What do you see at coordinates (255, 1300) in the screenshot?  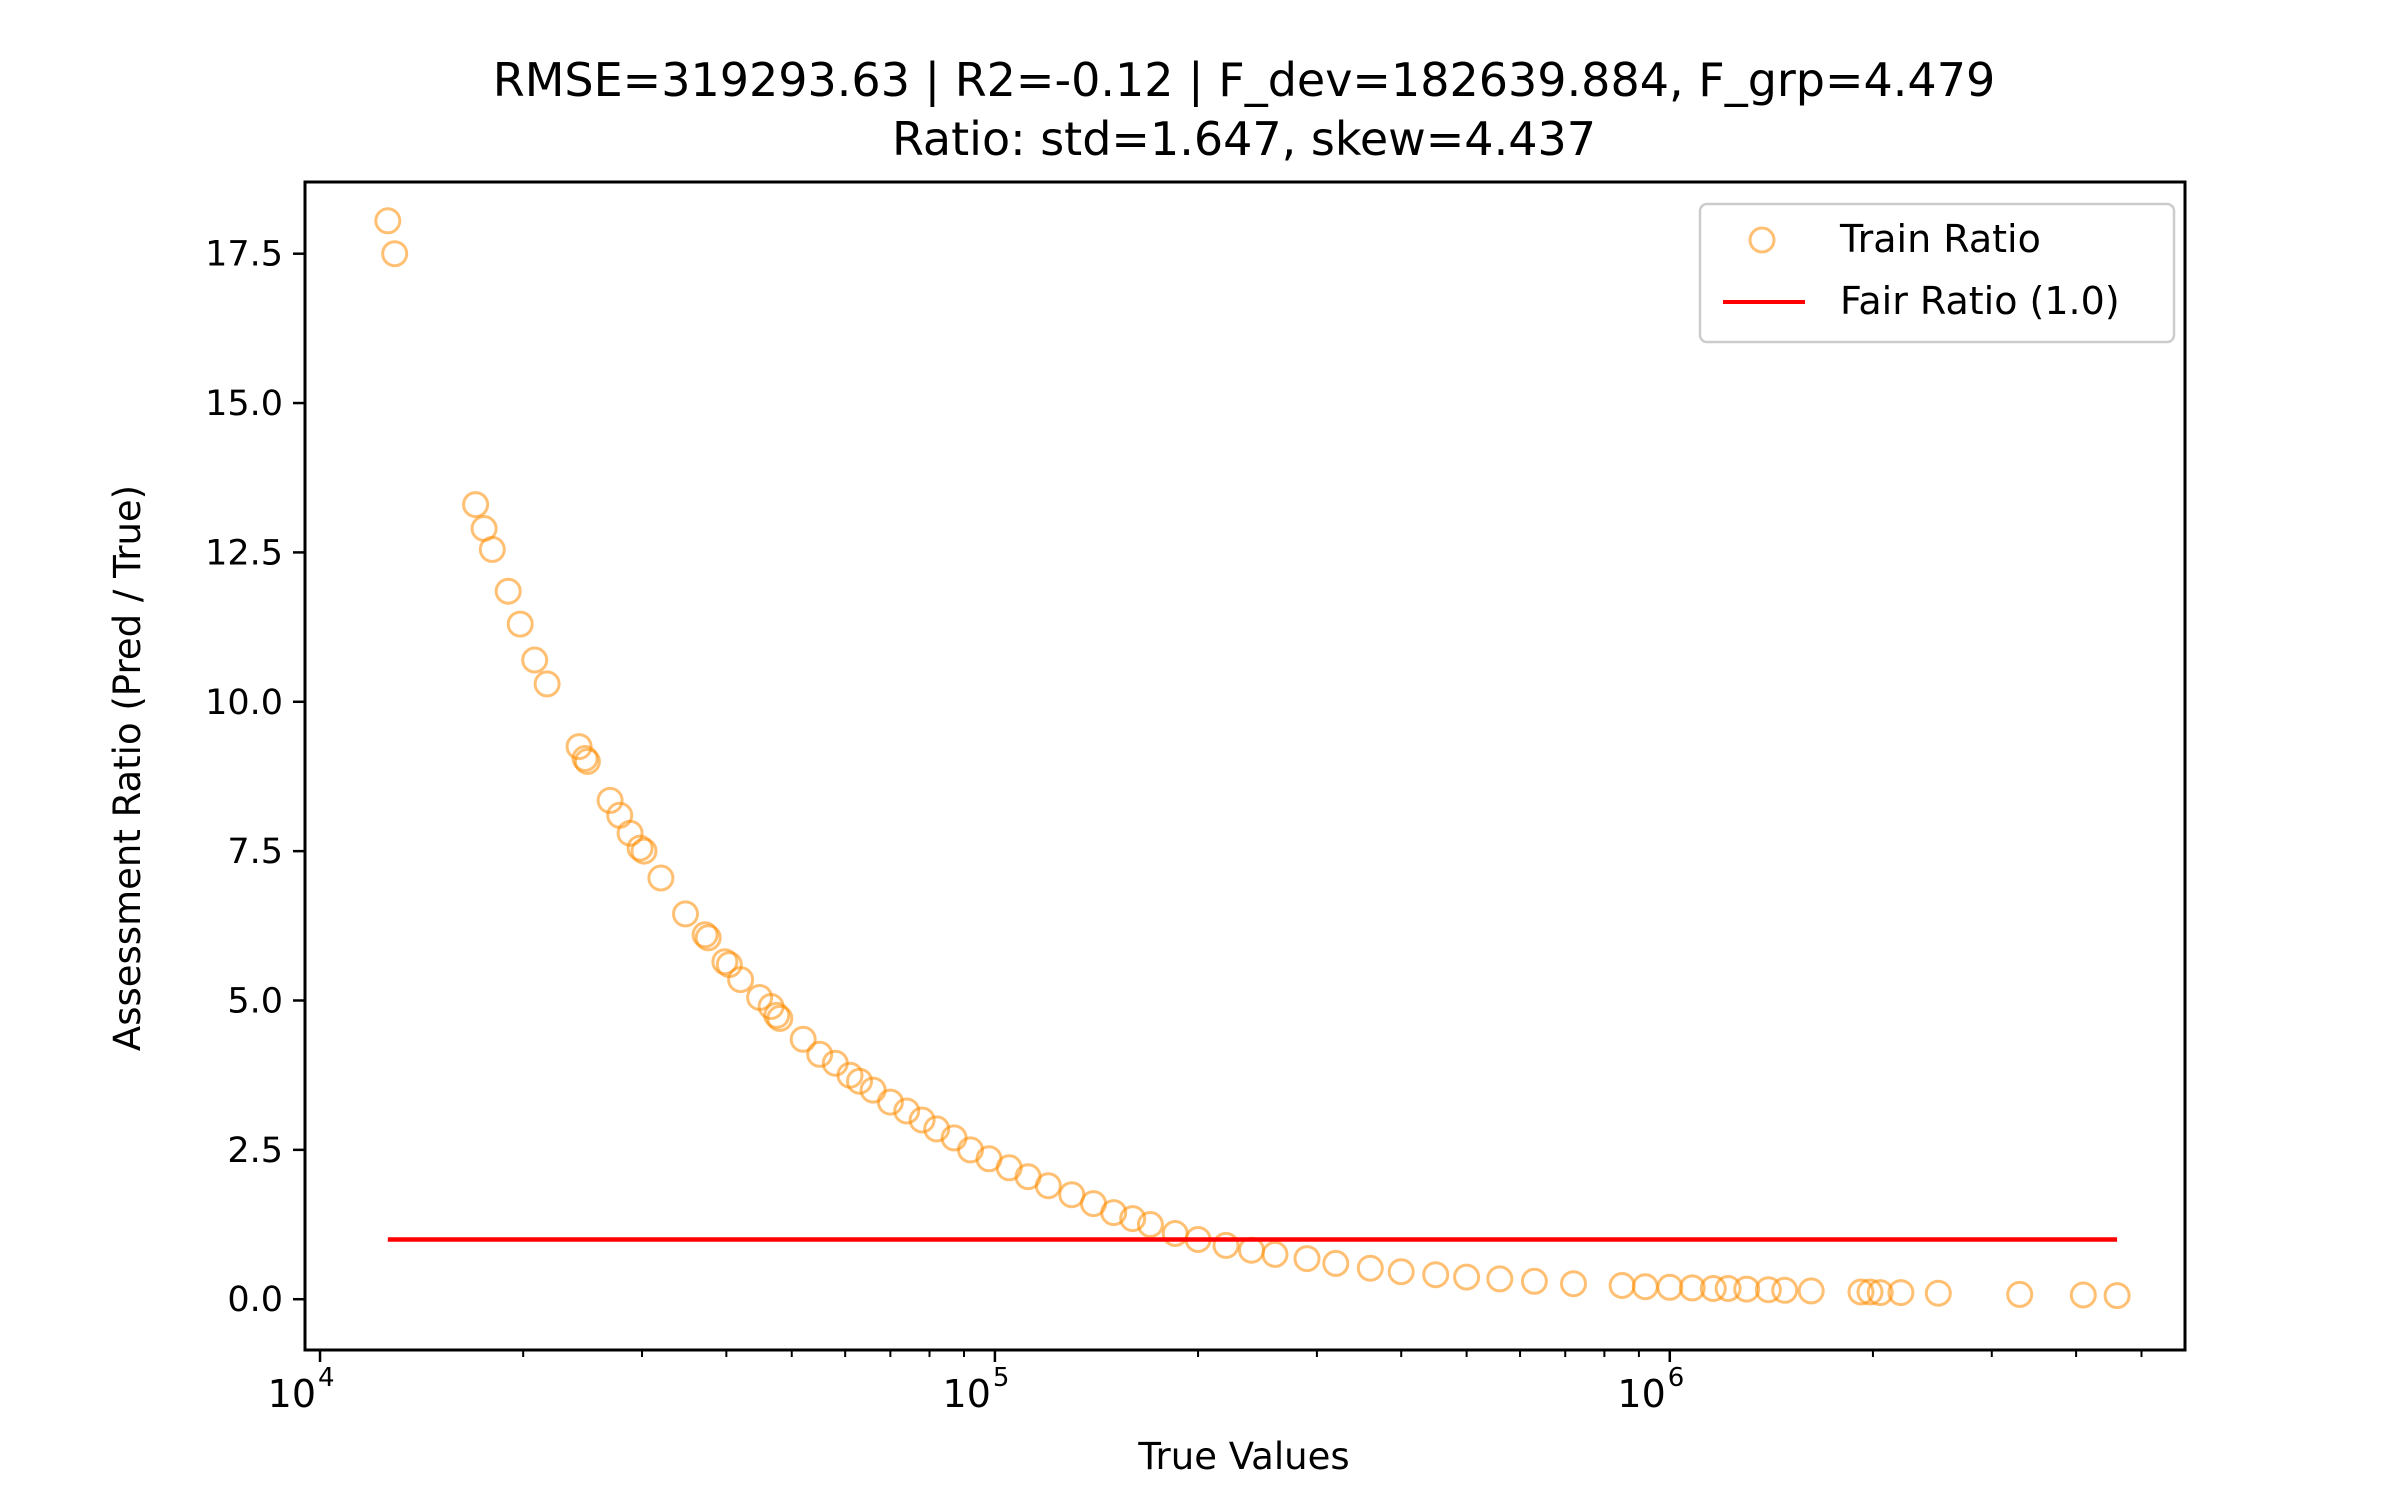 I see `y-tick-label: 0.0` at bounding box center [255, 1300].